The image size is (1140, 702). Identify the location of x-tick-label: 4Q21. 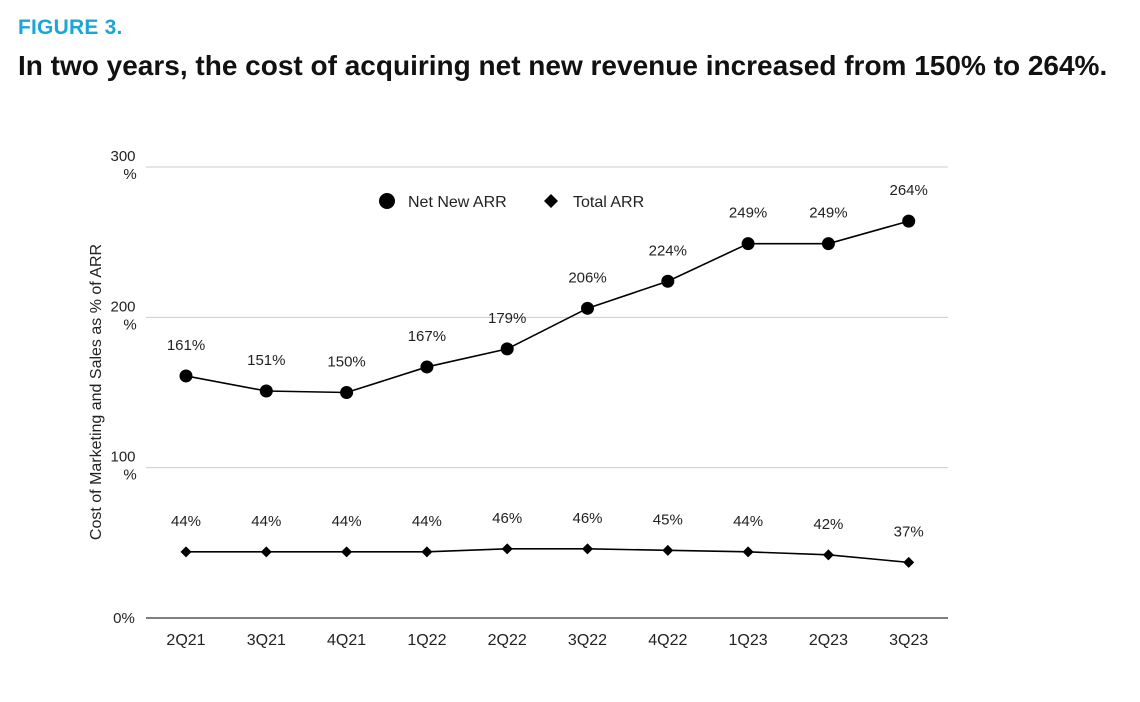
(346, 640).